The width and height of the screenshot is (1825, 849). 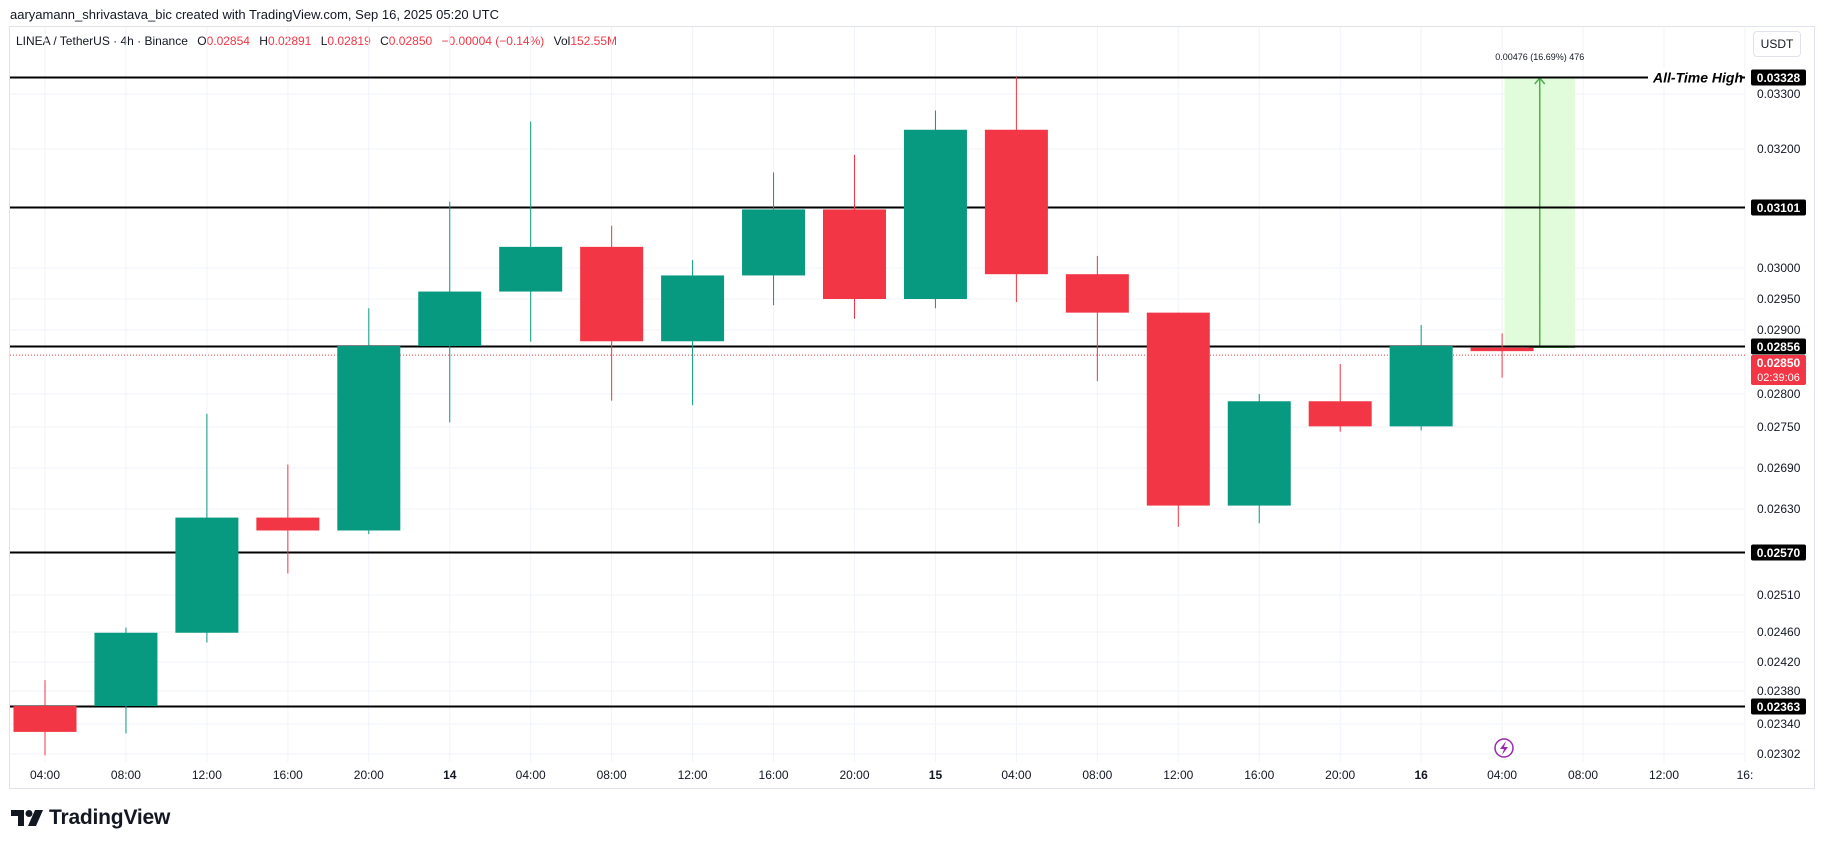 I want to click on bar-countdown: 02:39:06, so click(x=1778, y=378).